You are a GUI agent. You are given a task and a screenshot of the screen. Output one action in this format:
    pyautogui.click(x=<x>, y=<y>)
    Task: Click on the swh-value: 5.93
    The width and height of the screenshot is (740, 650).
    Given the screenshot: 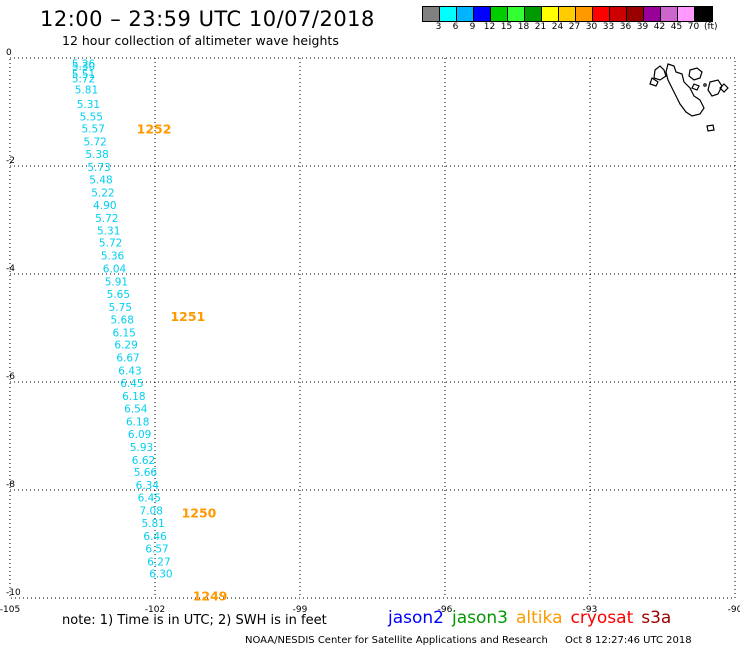 What is the action you would take?
    pyautogui.click(x=141, y=448)
    